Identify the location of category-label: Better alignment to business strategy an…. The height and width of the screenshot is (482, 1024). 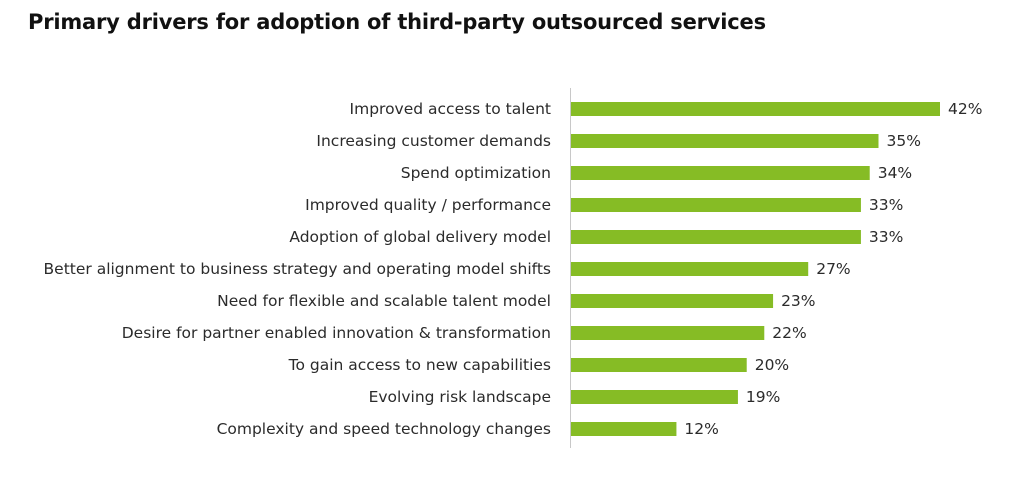
(297, 269).